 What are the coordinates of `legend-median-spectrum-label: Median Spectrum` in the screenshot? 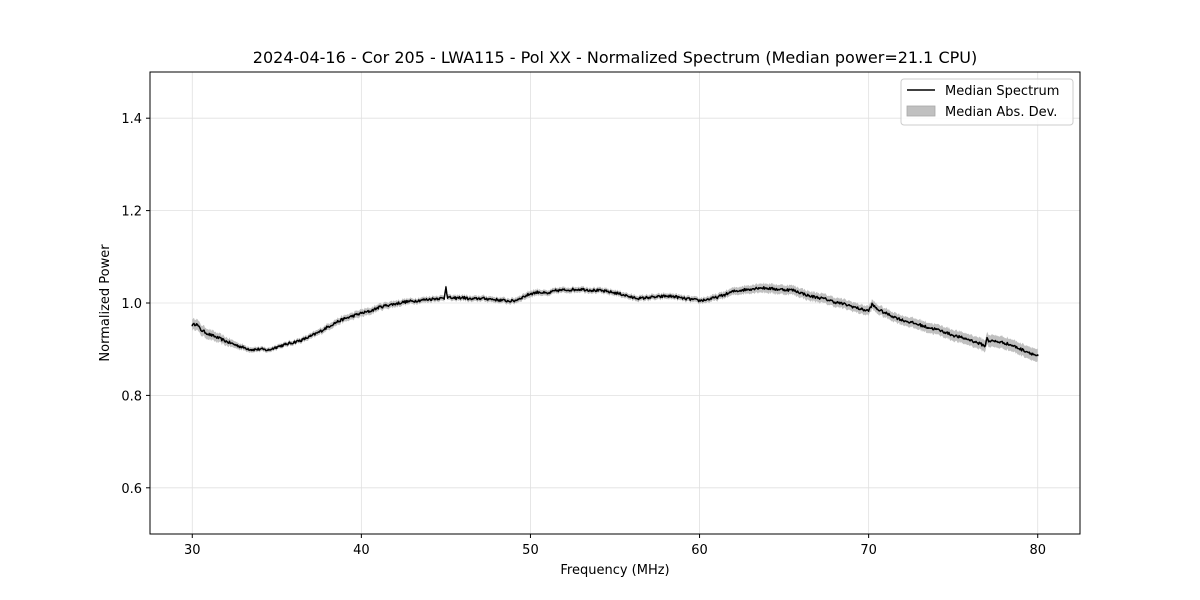 It's located at (1002, 91).